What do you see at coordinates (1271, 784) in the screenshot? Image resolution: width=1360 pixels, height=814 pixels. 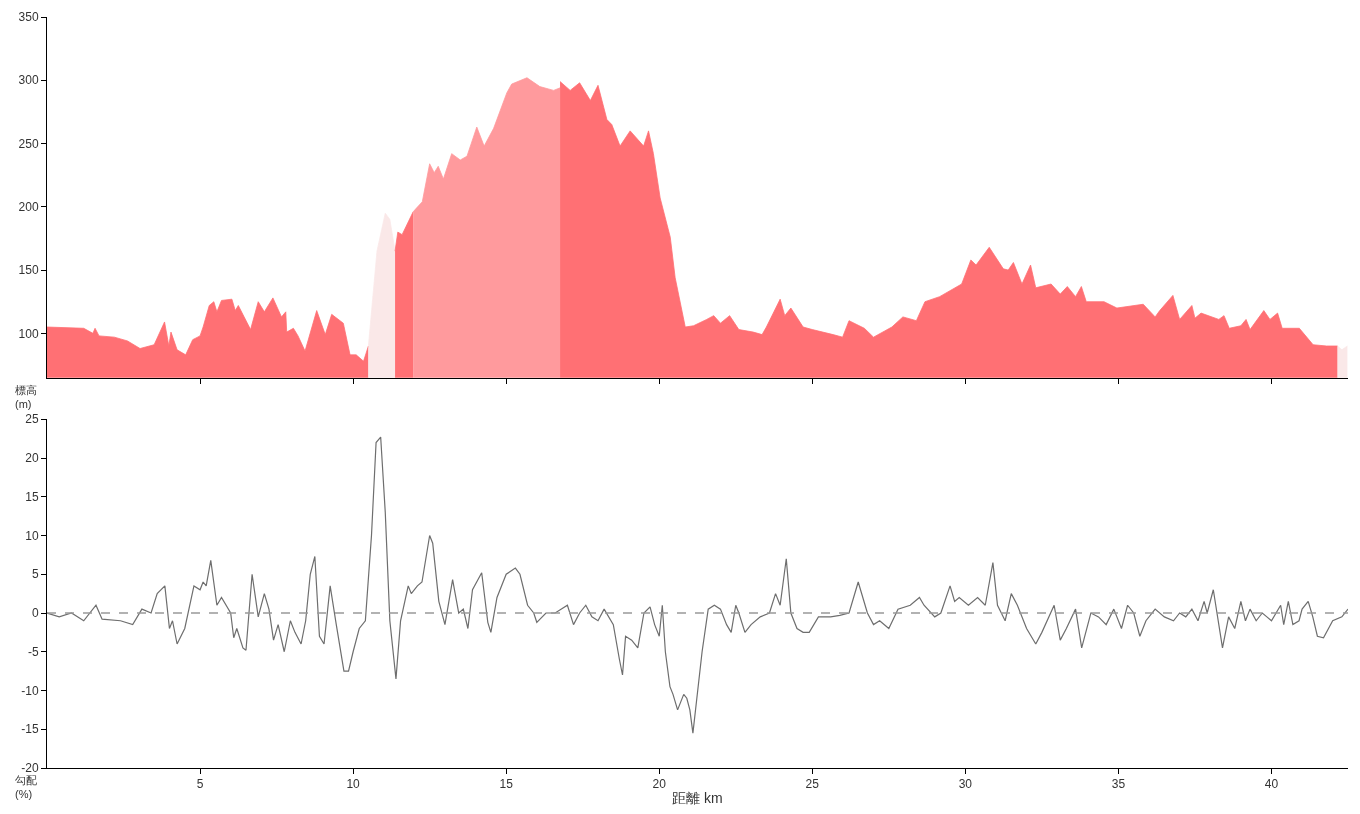 I see `x-tick-label: 40` at bounding box center [1271, 784].